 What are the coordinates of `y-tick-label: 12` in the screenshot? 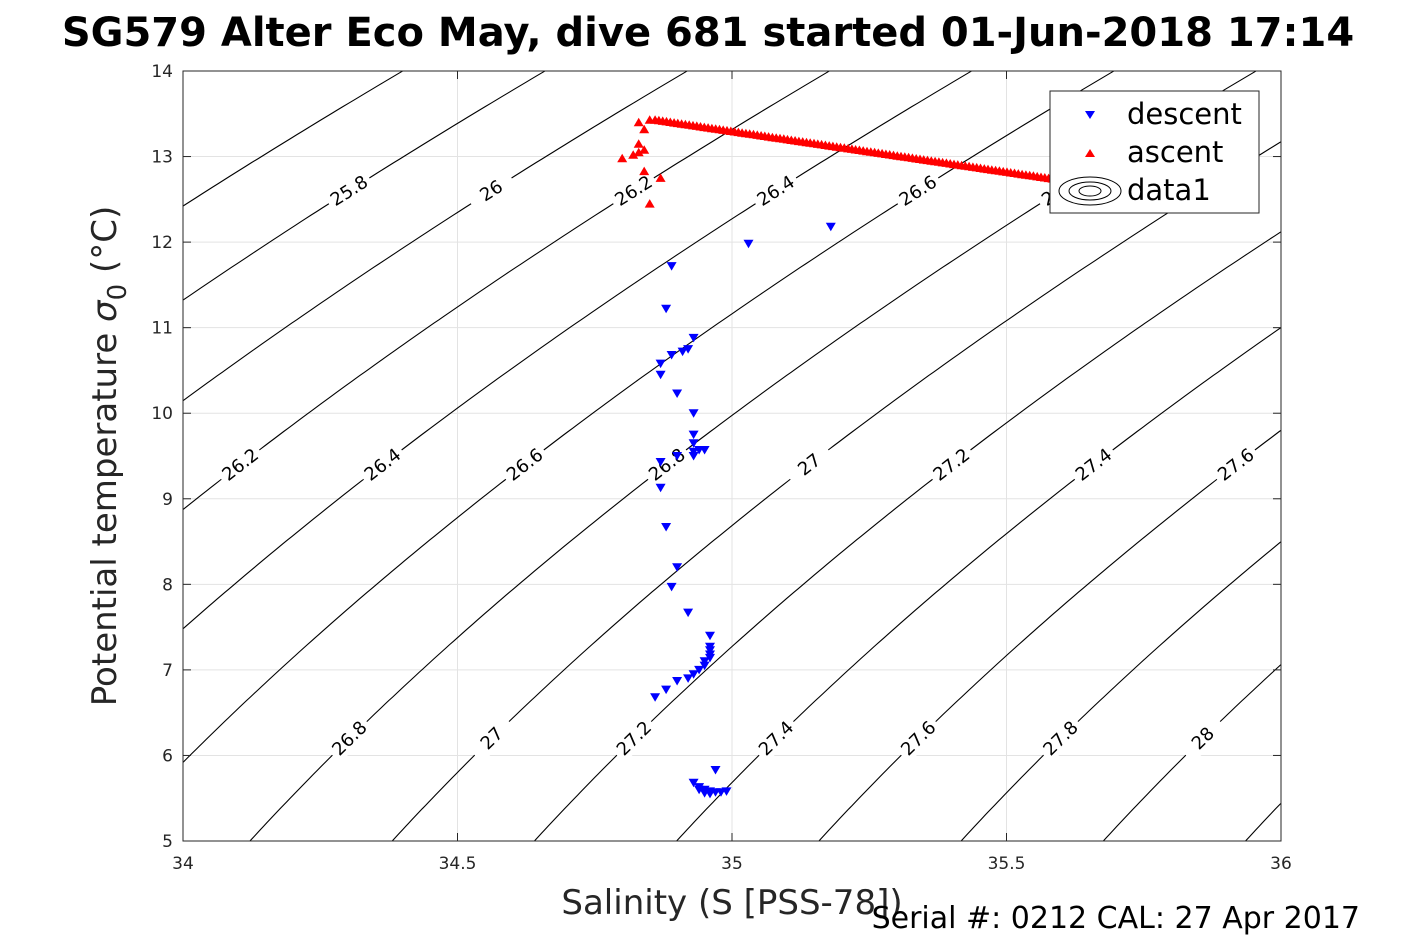 It's located at (162, 243).